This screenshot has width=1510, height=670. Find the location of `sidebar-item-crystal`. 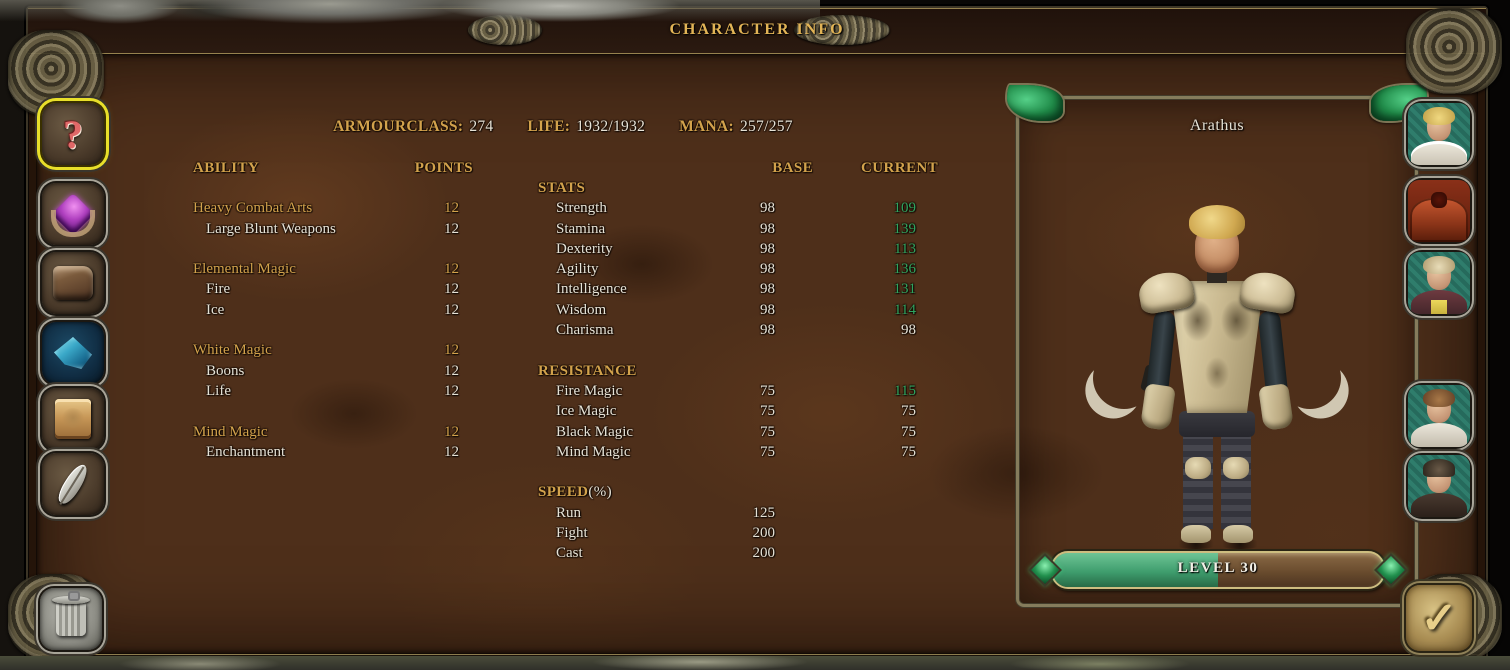

sidebar-item-crystal is located at coordinates (73, 353).